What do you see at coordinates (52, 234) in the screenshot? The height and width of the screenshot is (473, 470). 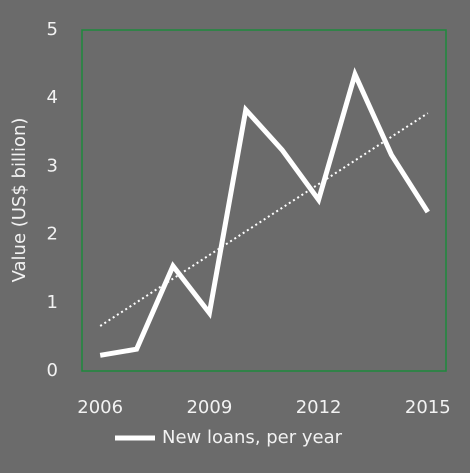 I see `y-tick-label: 2` at bounding box center [52, 234].